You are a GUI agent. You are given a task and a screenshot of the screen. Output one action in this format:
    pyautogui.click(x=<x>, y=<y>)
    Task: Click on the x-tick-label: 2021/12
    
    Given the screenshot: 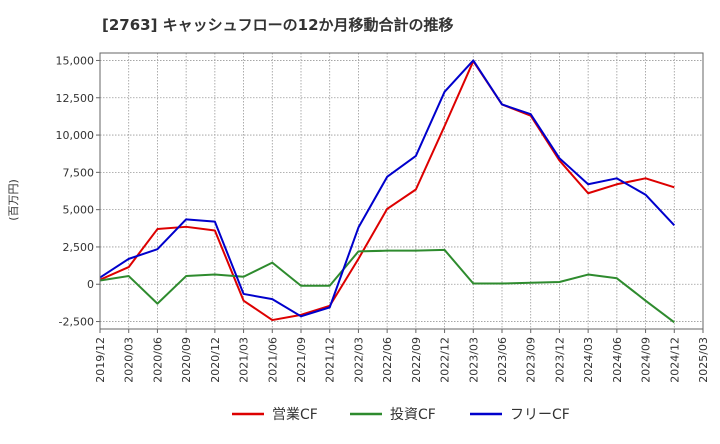 What is the action you would take?
    pyautogui.click(x=330, y=360)
    